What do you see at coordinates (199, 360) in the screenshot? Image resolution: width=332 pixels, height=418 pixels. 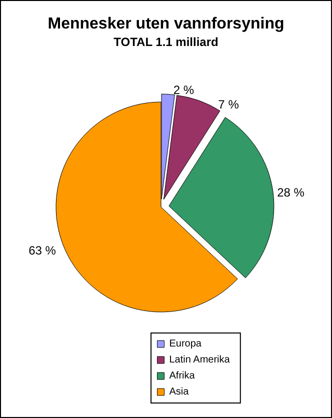 I see `legend-label: Latin Amerika` at bounding box center [199, 360].